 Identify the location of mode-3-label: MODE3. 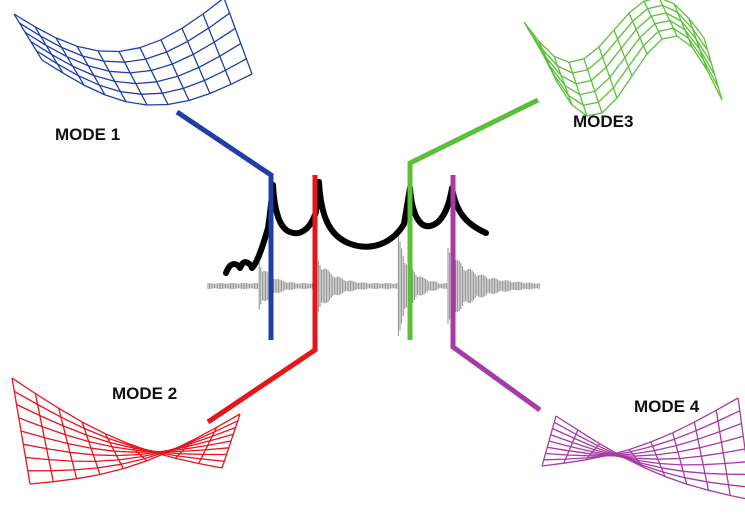
(603, 121).